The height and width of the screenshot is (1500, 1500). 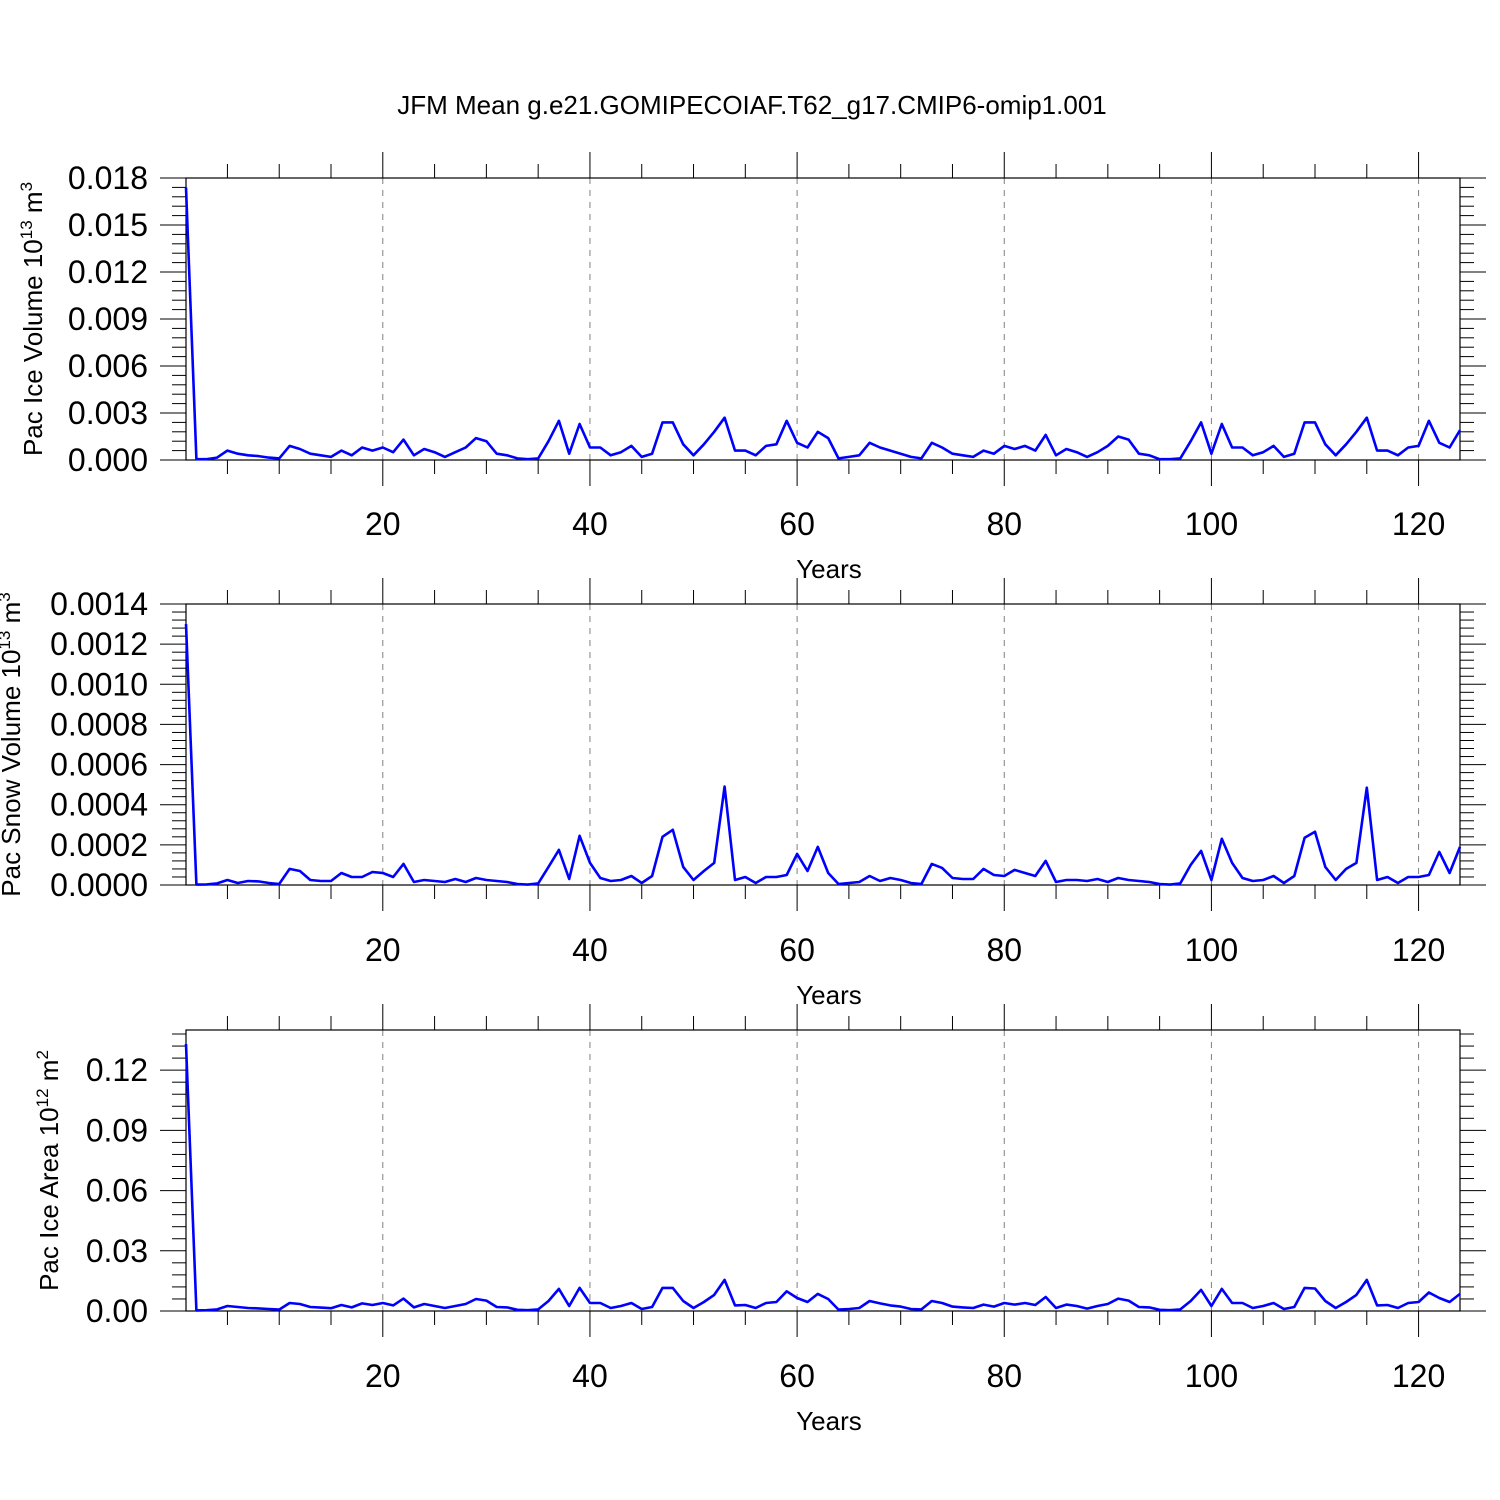 What do you see at coordinates (99, 885) in the screenshot?
I see `y-tick-label: 0.0000` at bounding box center [99, 885].